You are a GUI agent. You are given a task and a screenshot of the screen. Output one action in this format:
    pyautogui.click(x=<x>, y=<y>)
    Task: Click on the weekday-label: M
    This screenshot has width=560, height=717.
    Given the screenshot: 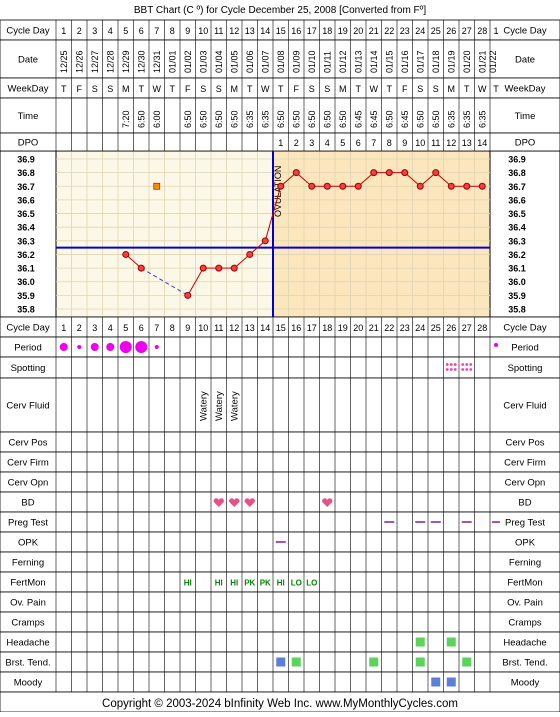 What is the action you would take?
    pyautogui.click(x=235, y=89)
    